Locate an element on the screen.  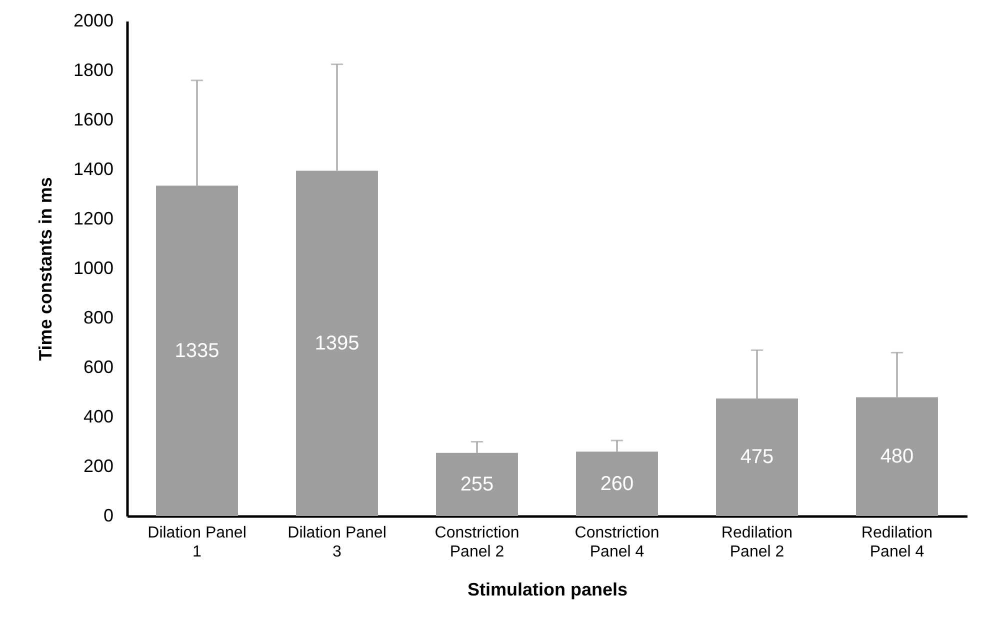
y-axis-title: Time constants in ms is located at coordinates (45, 269).